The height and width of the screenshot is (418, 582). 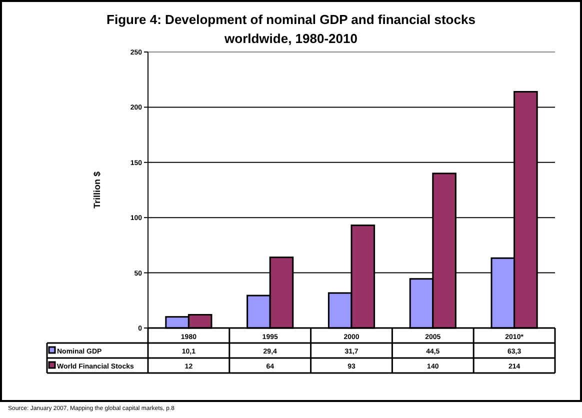 I want to click on chart-title: Figure 4: Development of nominal GDP and financial stocks worldwide, 1980-2010, so click(x=291, y=29).